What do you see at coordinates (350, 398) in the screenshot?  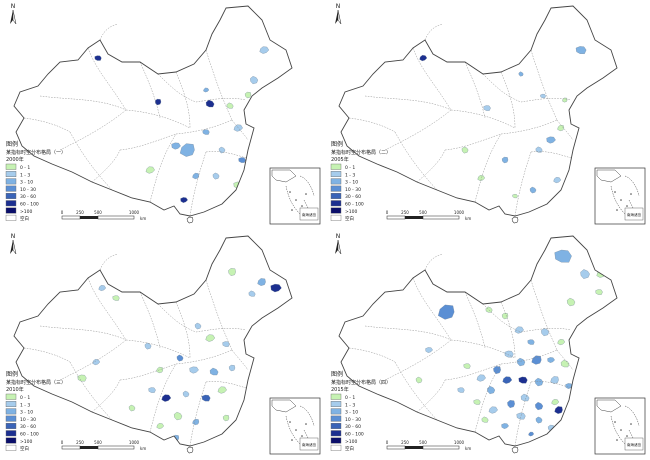 I see `legend-label: 0 - 1` at bounding box center [350, 398].